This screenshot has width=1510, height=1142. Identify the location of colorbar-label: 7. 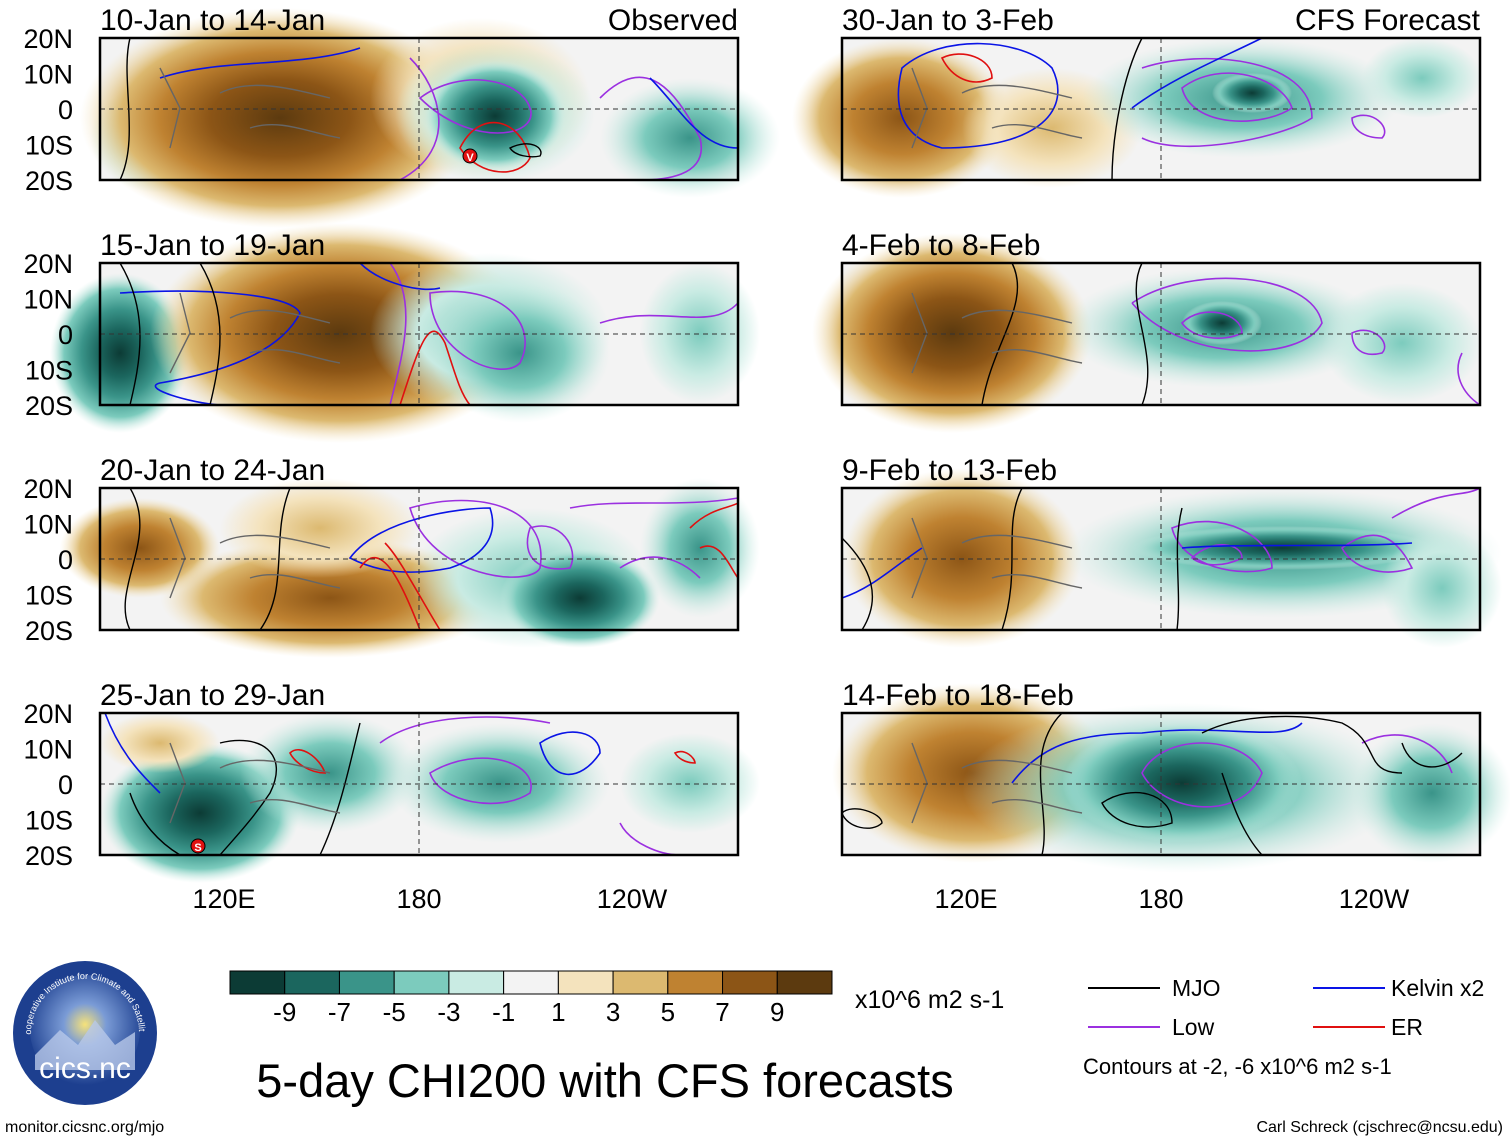
(722, 1012).